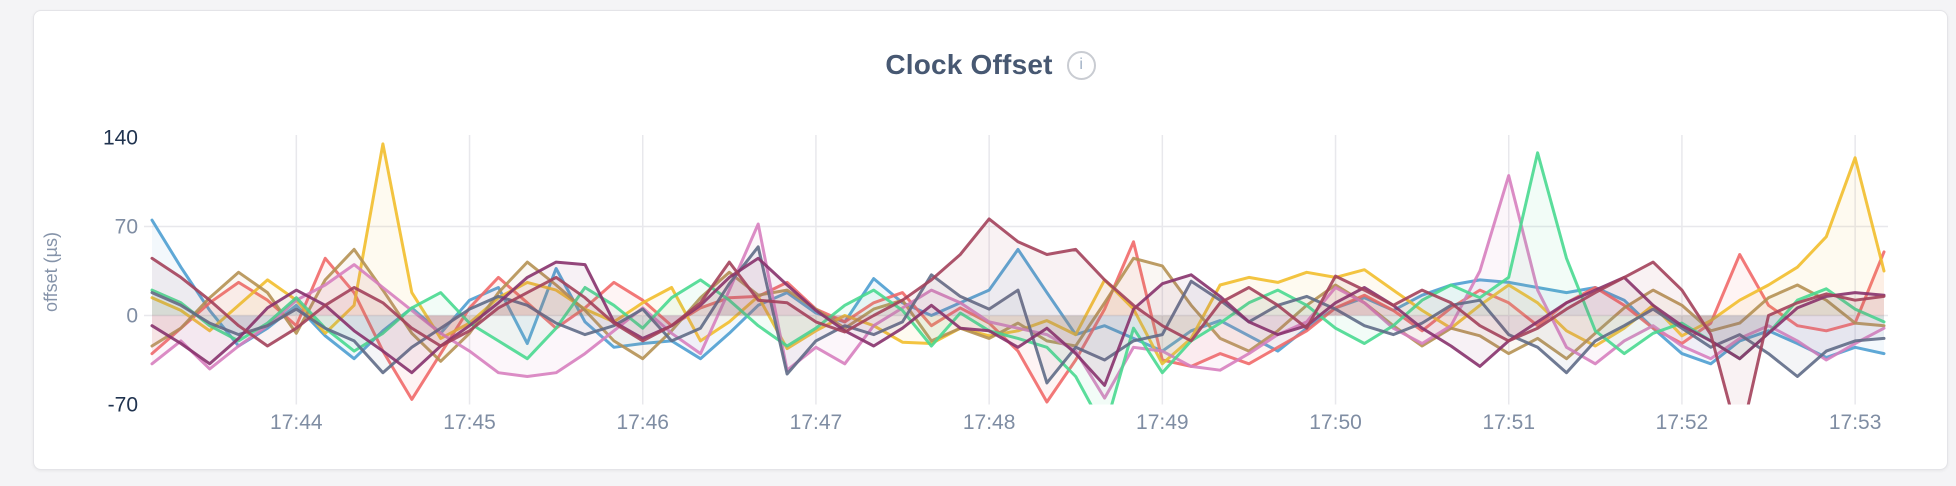  I want to click on y-axis-labels: 140 70 0 -70, so click(120, 272).